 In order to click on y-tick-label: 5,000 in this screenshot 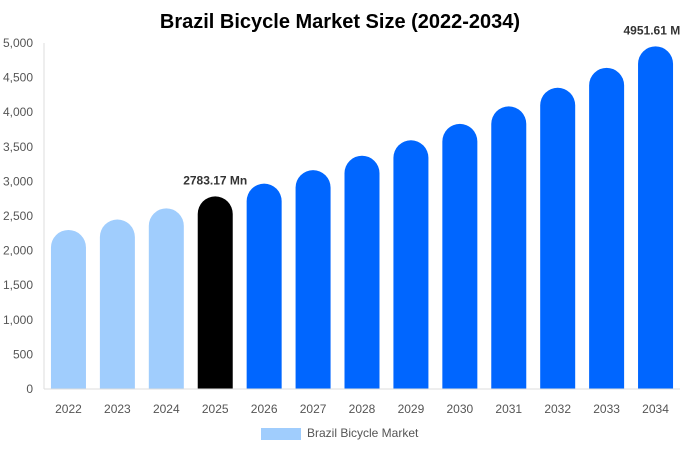, I will do `click(18, 43)`.